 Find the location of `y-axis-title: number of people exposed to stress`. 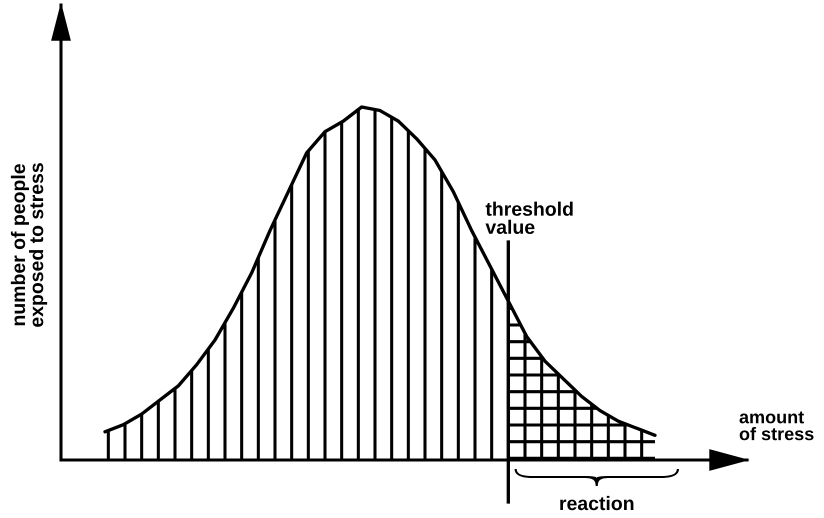

y-axis-title: number of people exposed to stress is located at coordinates (29, 245).